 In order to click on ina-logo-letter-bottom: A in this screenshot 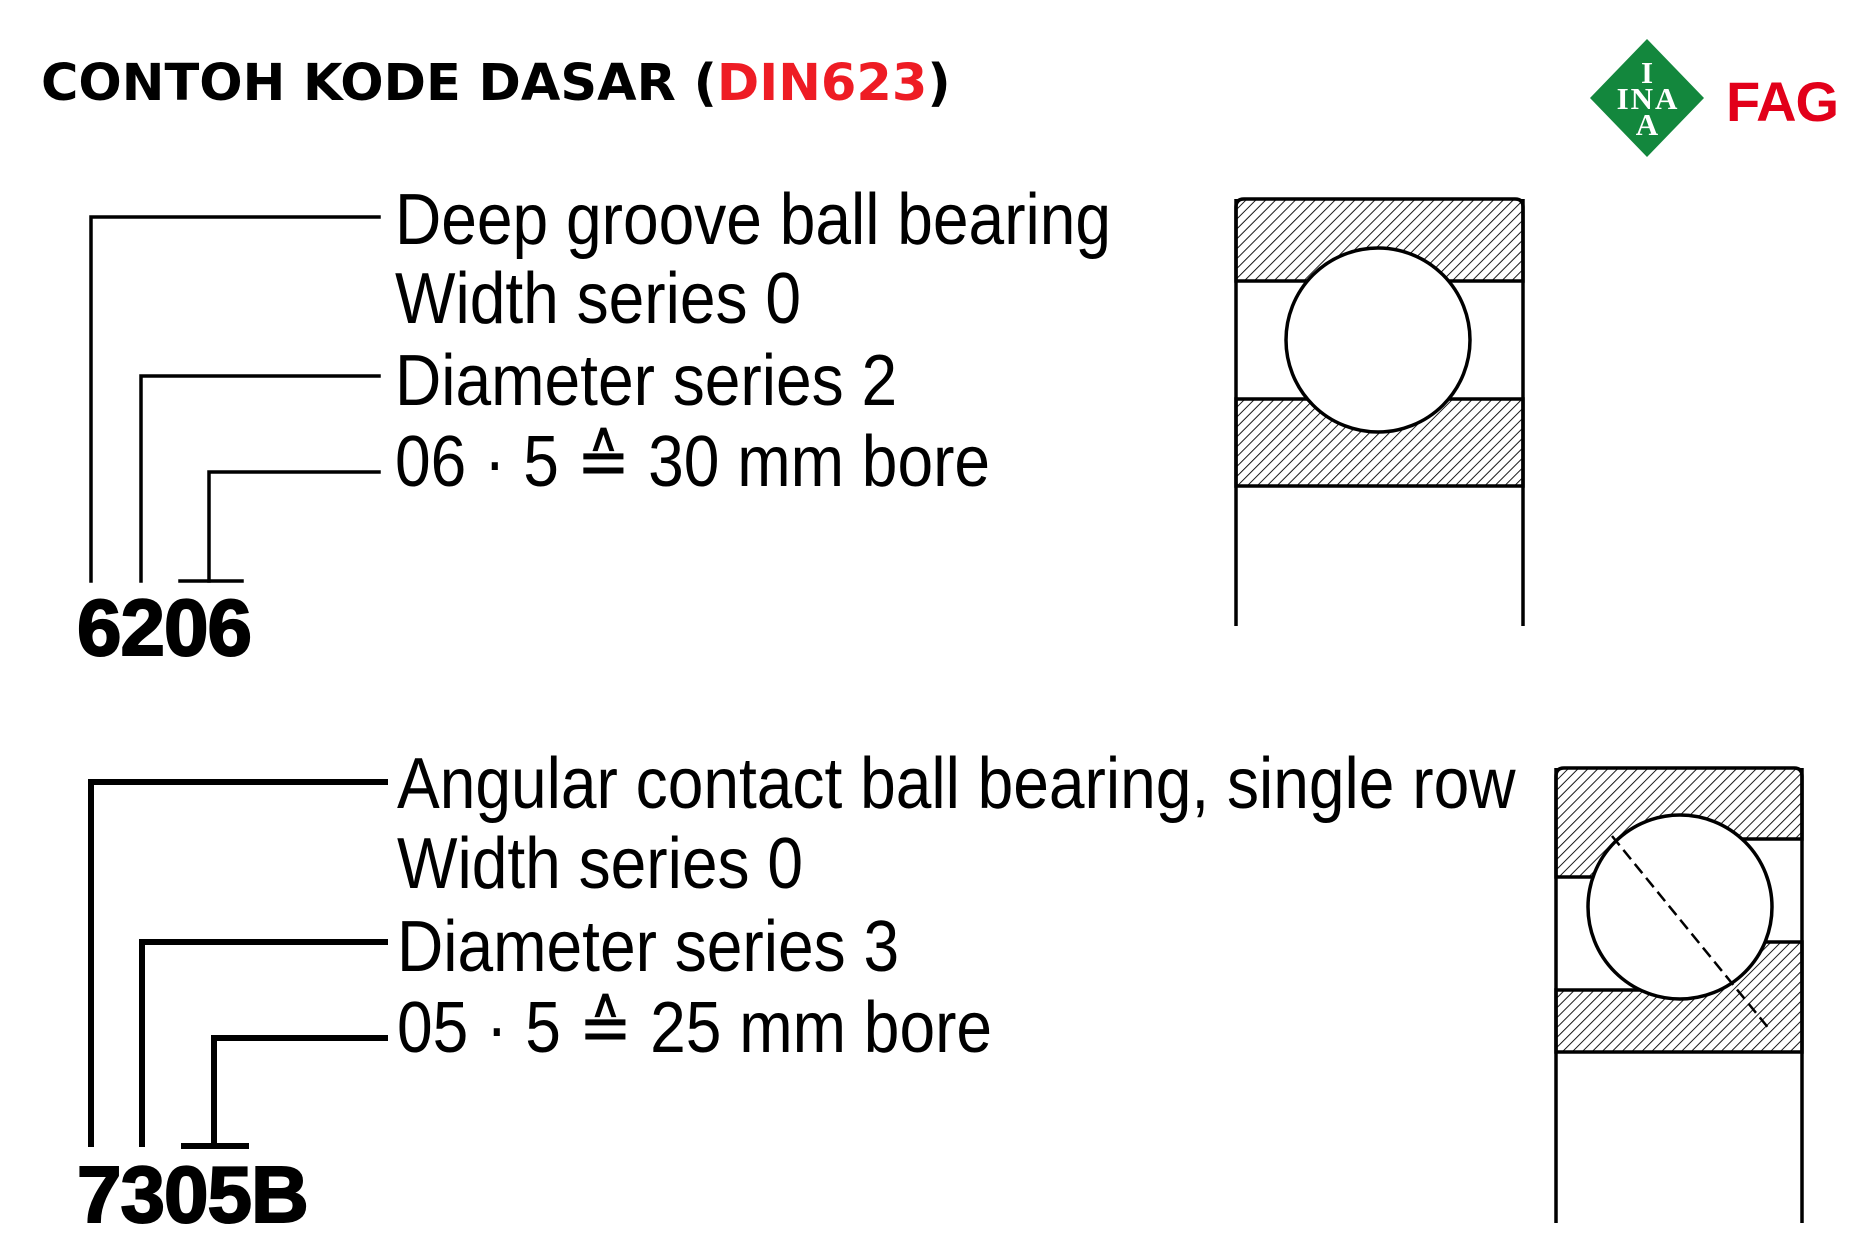, I will do `click(1647, 124)`.